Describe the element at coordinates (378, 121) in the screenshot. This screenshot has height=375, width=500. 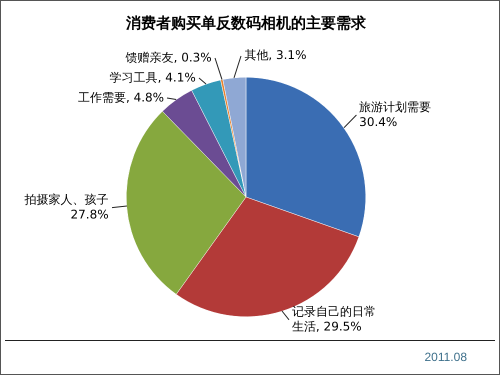
I see `data-label: 30.4%` at that location.